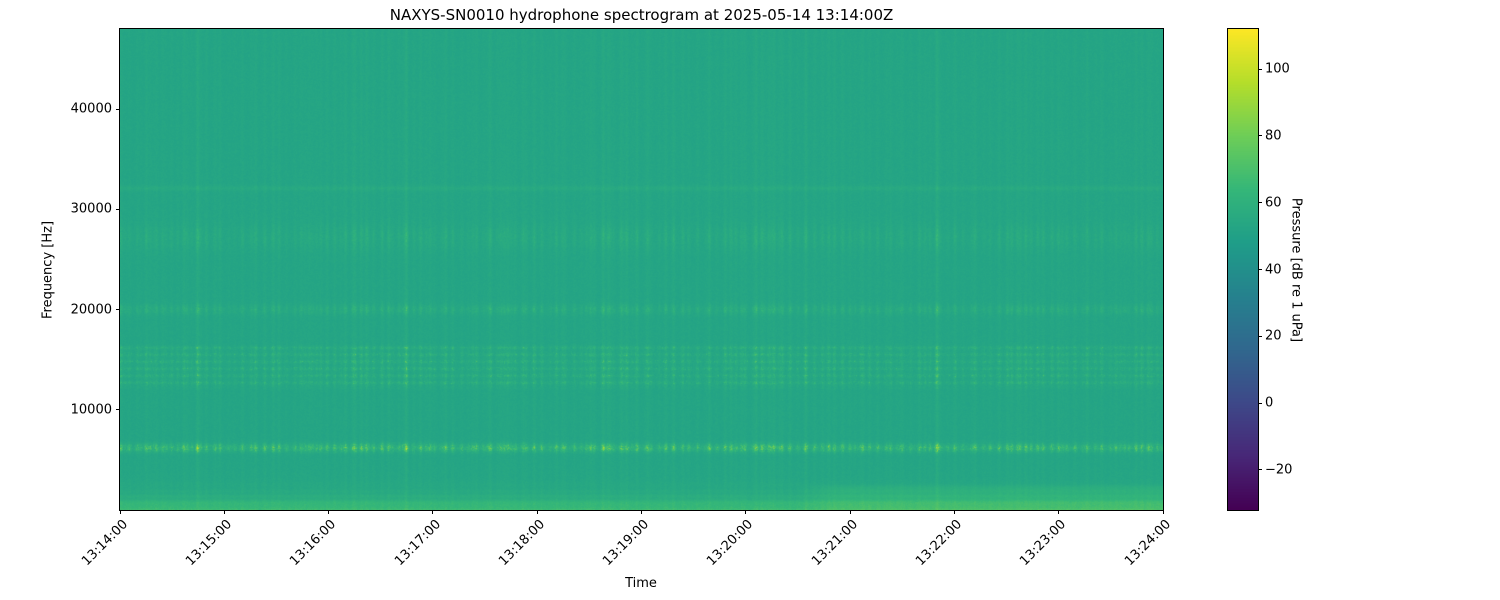 Image resolution: width=1500 pixels, height=600 pixels. I want to click on x-tick-label: 13:21:00, so click(834, 543).